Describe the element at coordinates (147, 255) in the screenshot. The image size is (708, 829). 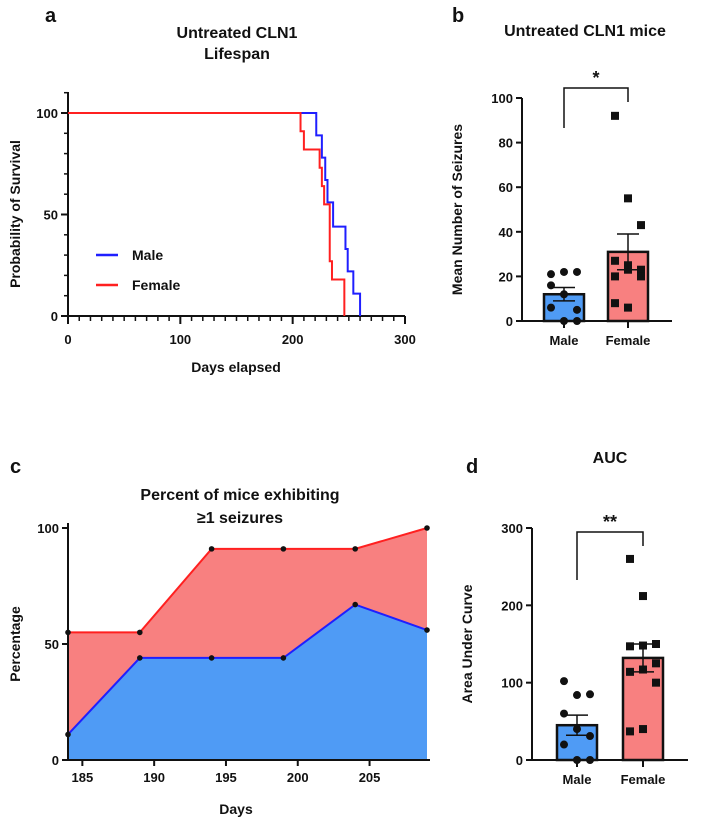
I see `legend-label-male: Male` at that location.